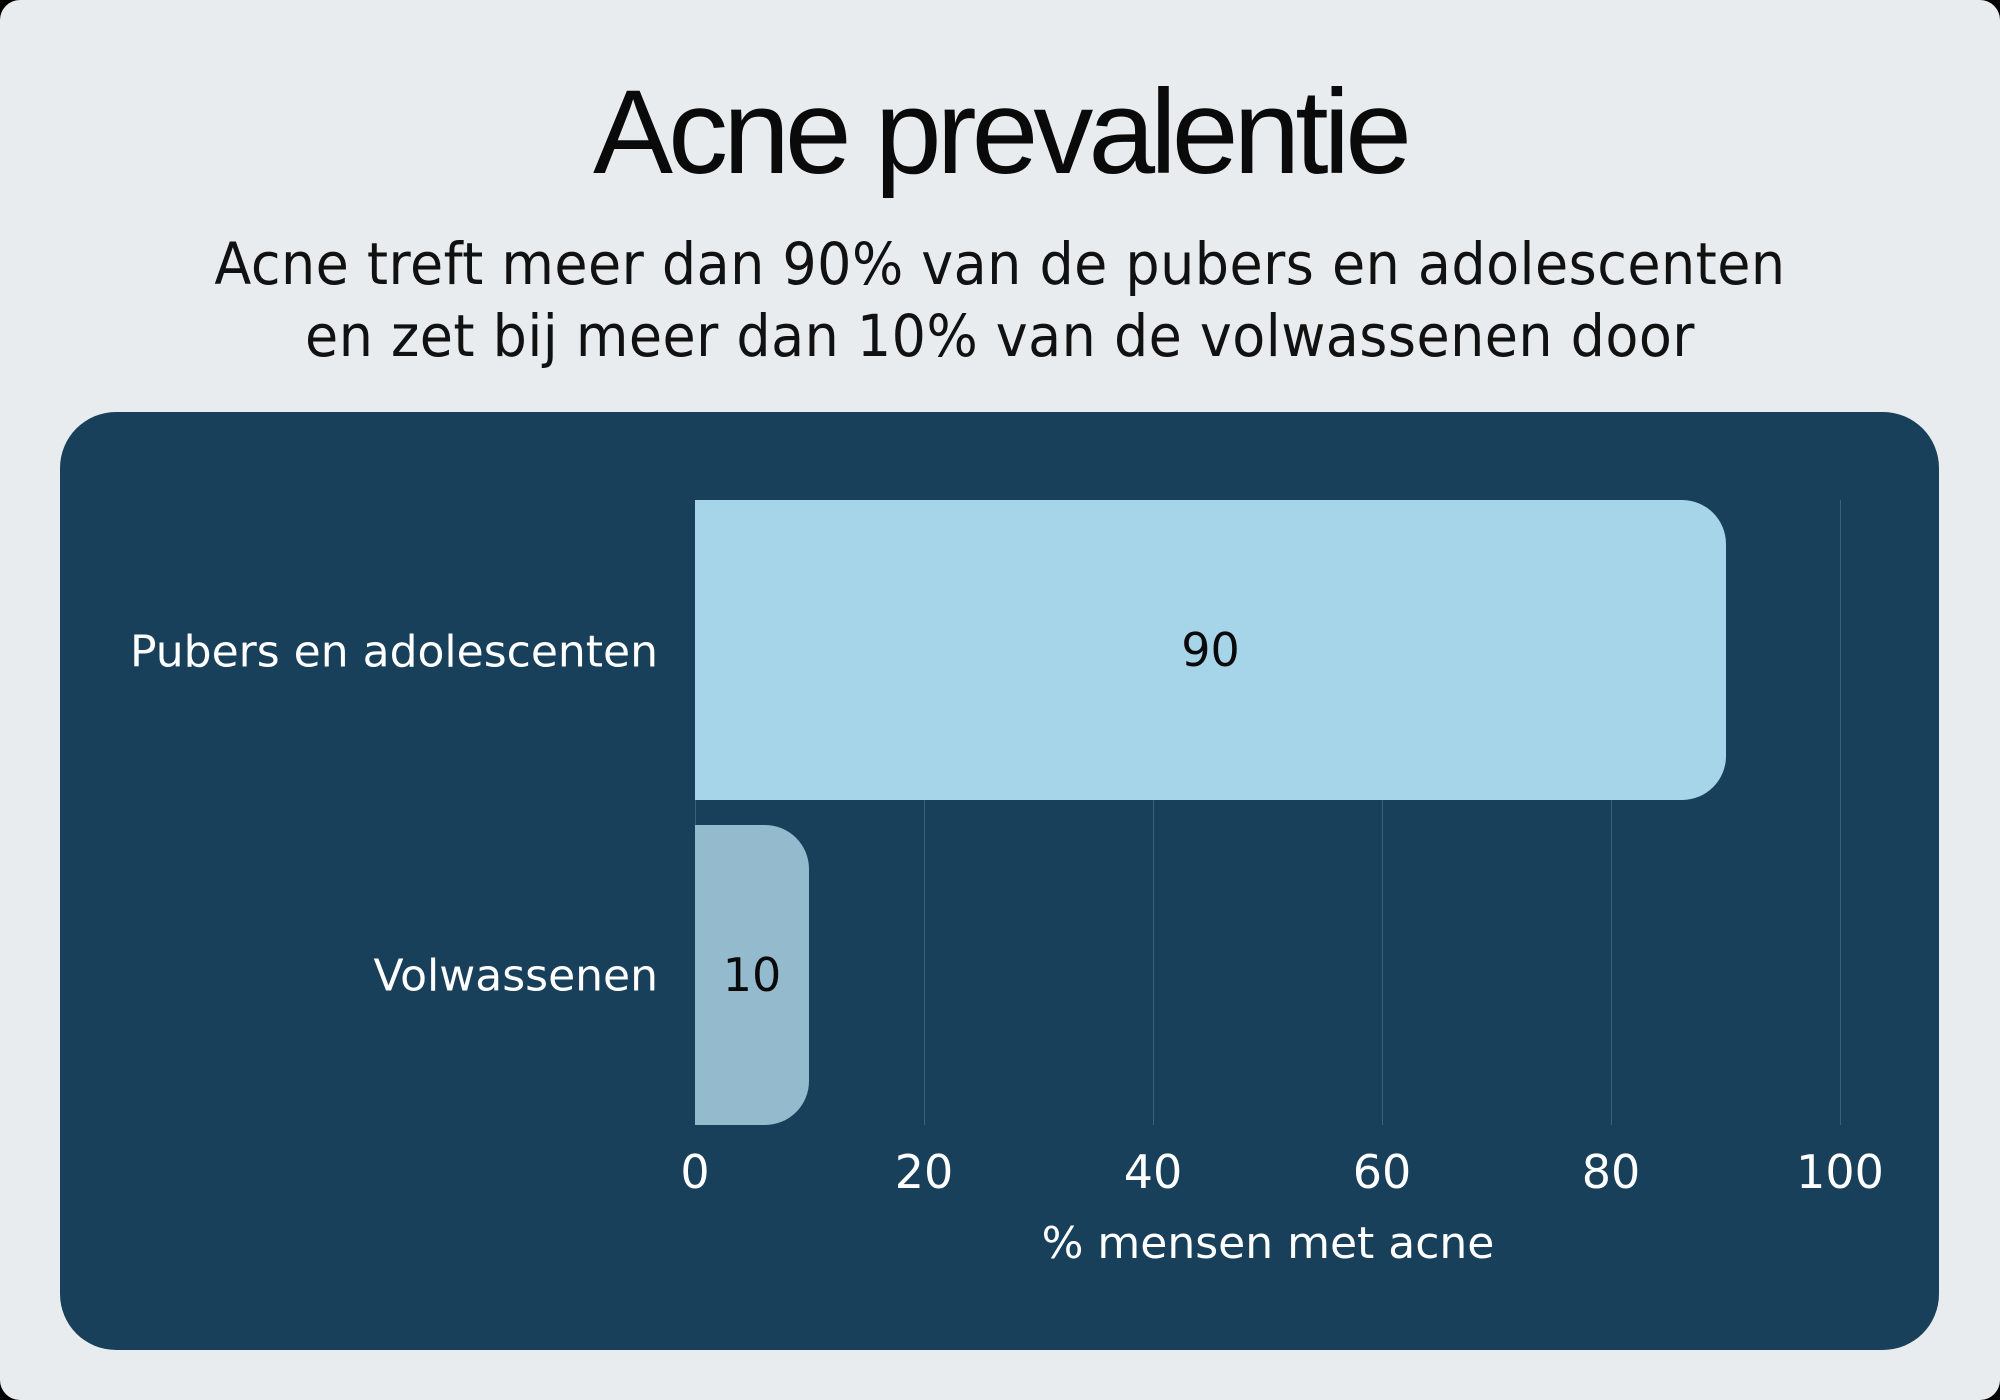 The image size is (2000, 1400). I want to click on bar-value-label: 10, so click(752, 975).